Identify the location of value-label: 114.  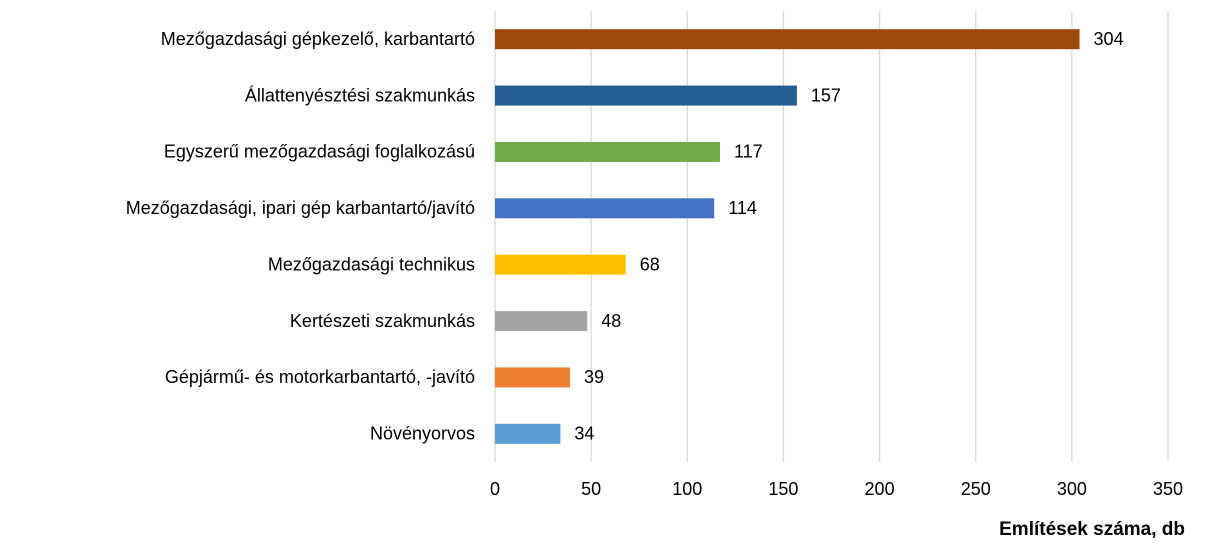
(742, 208).